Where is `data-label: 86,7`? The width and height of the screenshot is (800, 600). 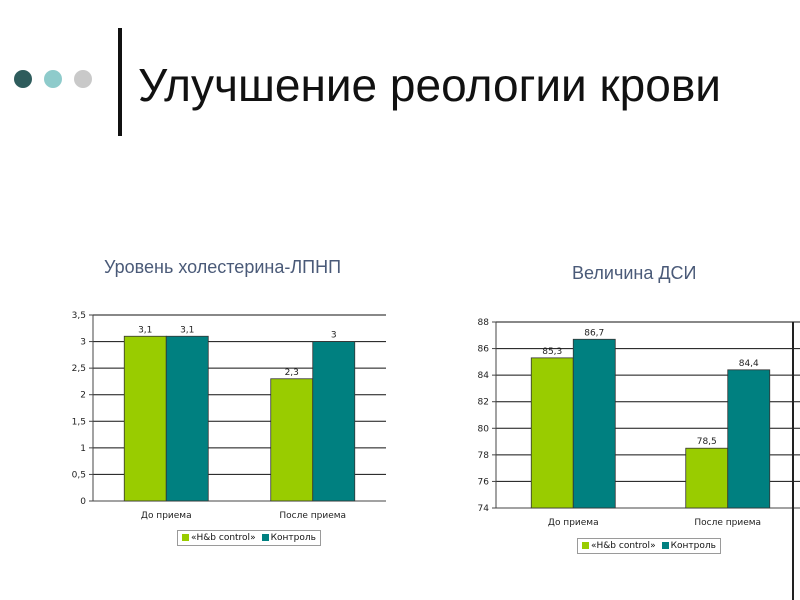 data-label: 86,7 is located at coordinates (594, 333).